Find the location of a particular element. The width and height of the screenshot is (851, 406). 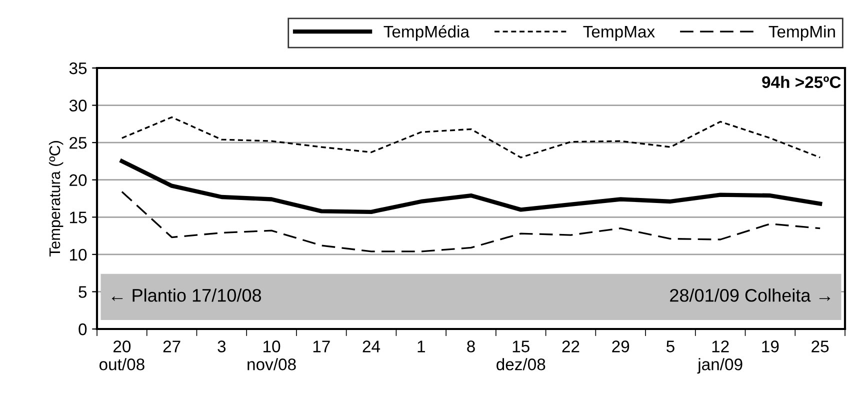

annotation: 94h >25ºC is located at coordinates (801, 82).